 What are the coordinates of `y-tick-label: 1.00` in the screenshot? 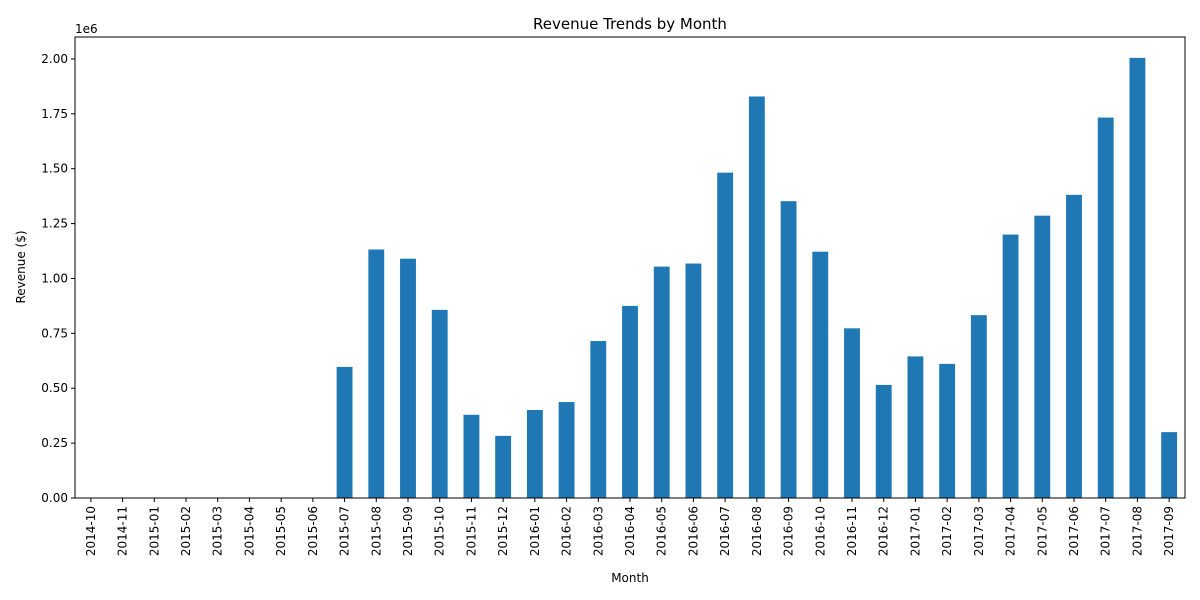 It's located at (54, 278).